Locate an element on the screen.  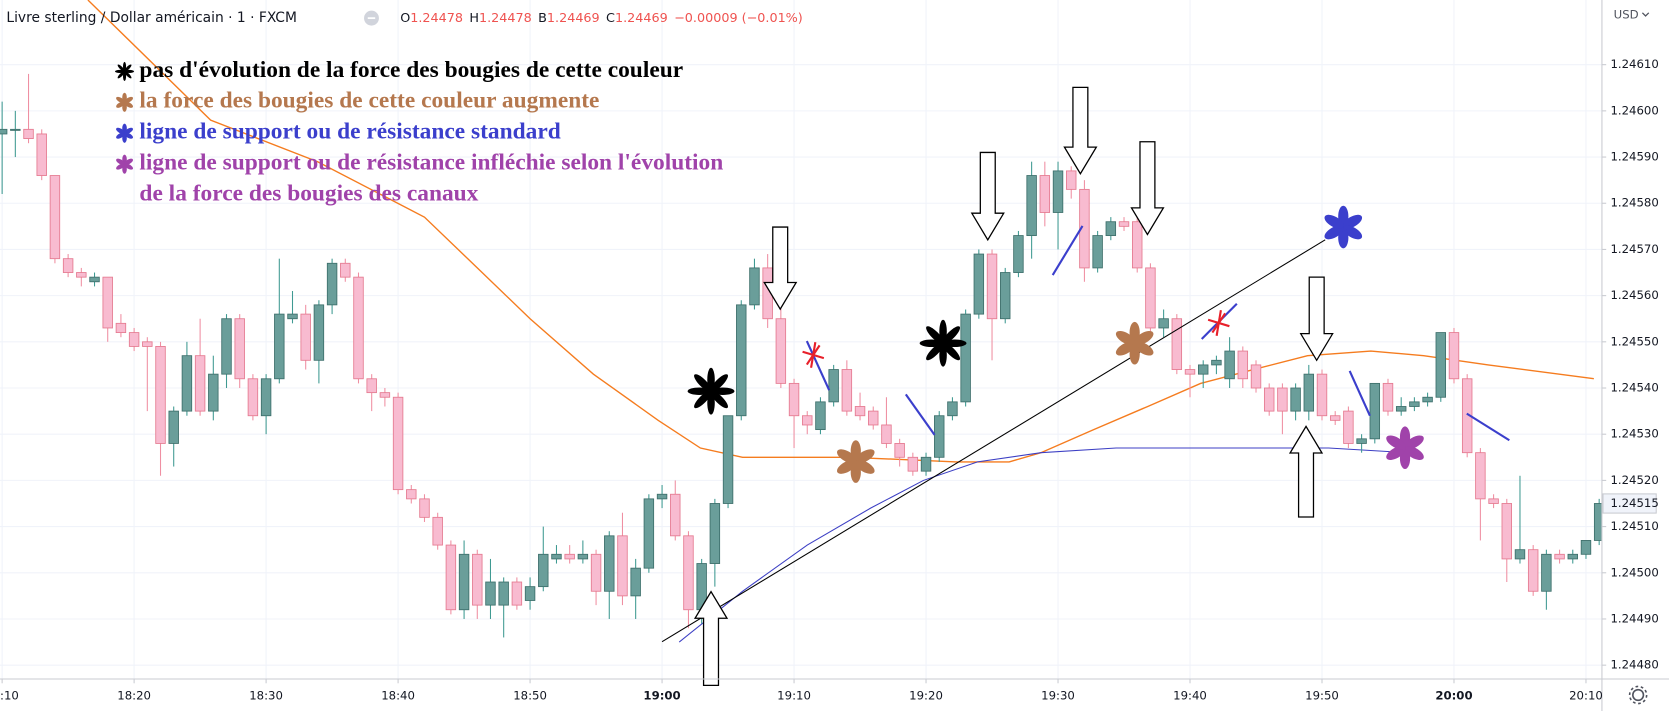
ohlc-key: B is located at coordinates (542, 18).